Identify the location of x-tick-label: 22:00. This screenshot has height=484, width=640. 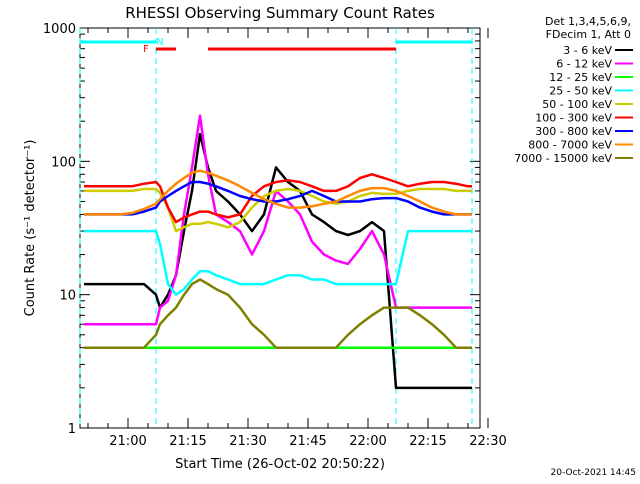
(367, 441).